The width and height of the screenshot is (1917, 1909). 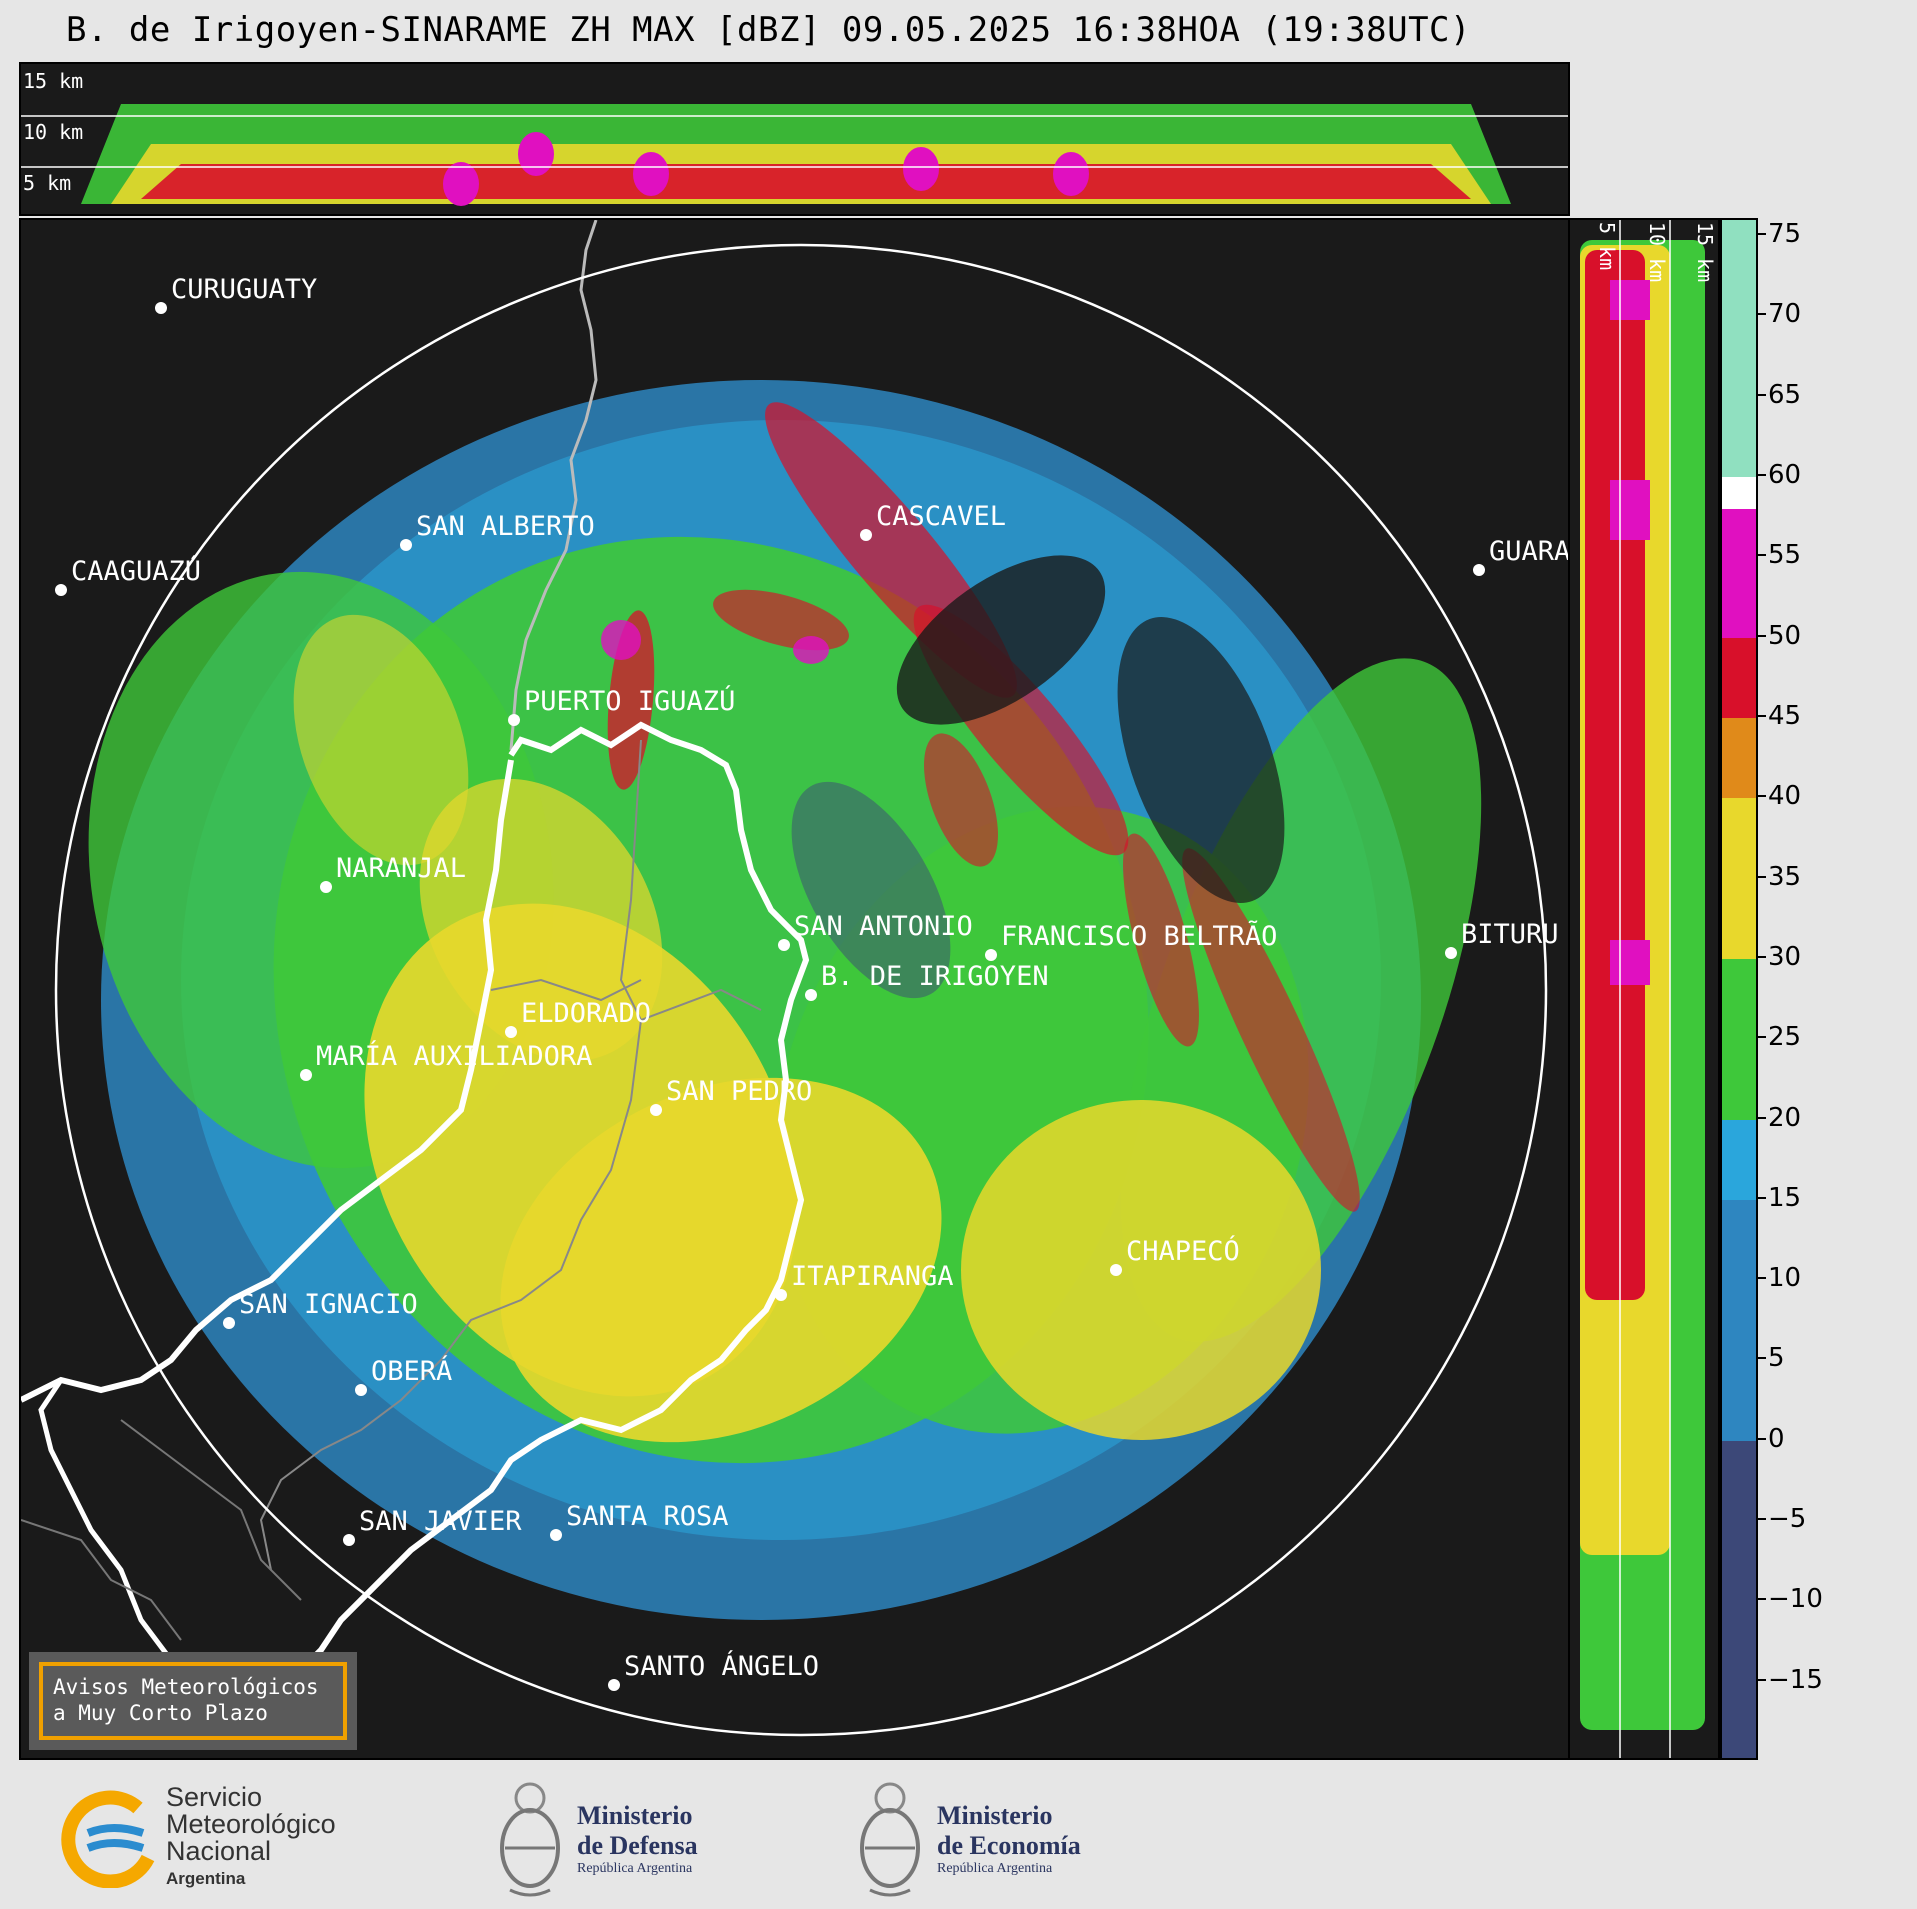 What do you see at coordinates (361, 1390) in the screenshot?
I see `city-marker-obera` at bounding box center [361, 1390].